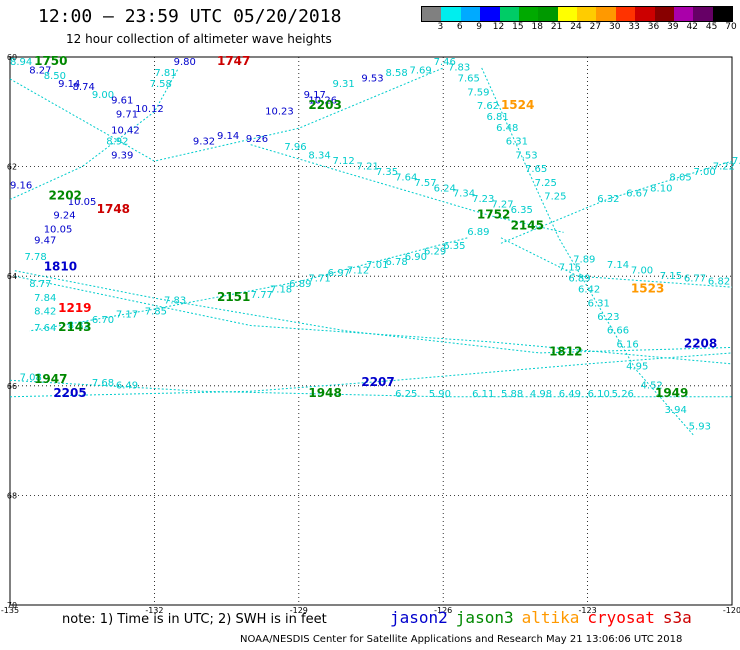  I want to click on legend-item-altika: altika, so click(550, 617).